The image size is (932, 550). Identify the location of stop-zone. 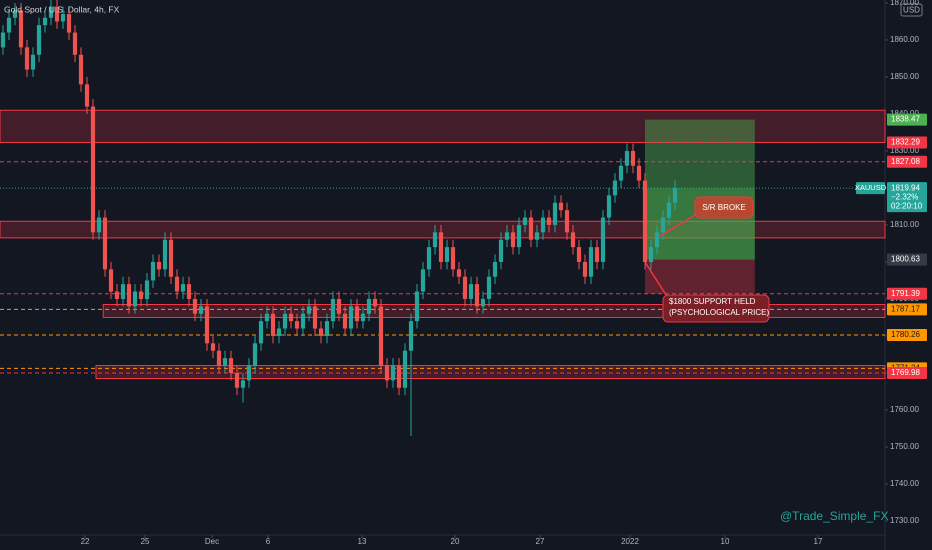
(700, 276).